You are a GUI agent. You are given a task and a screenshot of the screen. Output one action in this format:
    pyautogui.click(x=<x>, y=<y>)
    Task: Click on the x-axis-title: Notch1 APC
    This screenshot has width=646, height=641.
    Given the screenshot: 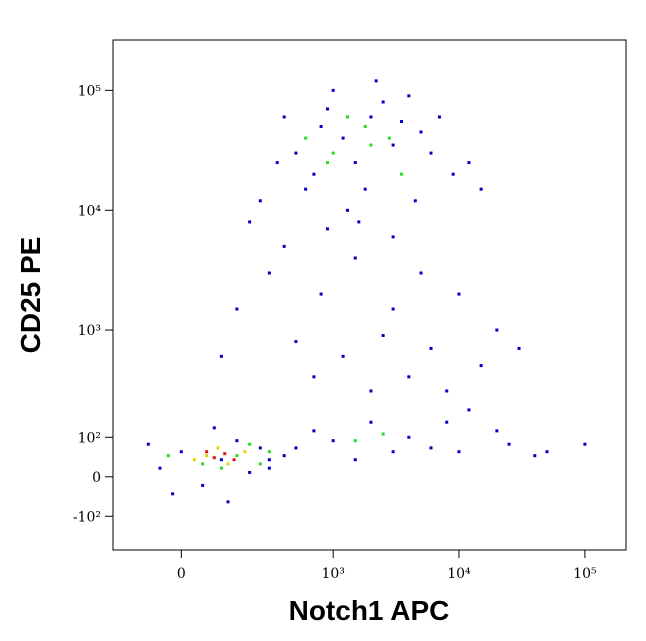 What is the action you would take?
    pyautogui.click(x=369, y=610)
    